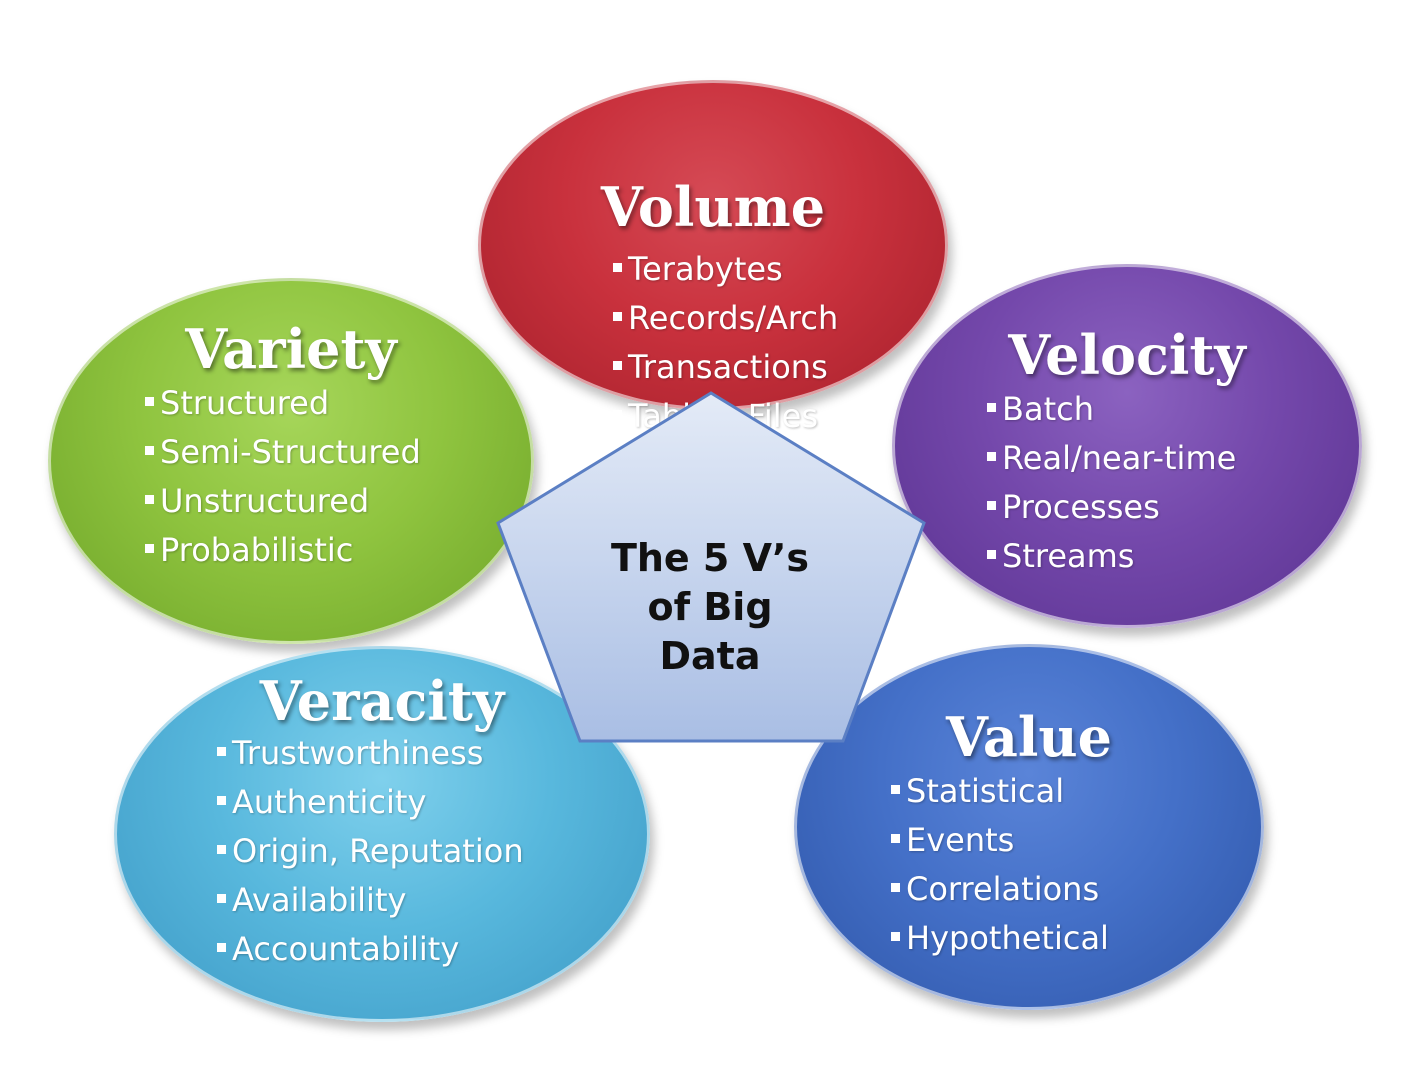 The height and width of the screenshot is (1074, 1428). Describe the element at coordinates (725, 416) in the screenshot. I see `list-item: Tables, Files` at that location.